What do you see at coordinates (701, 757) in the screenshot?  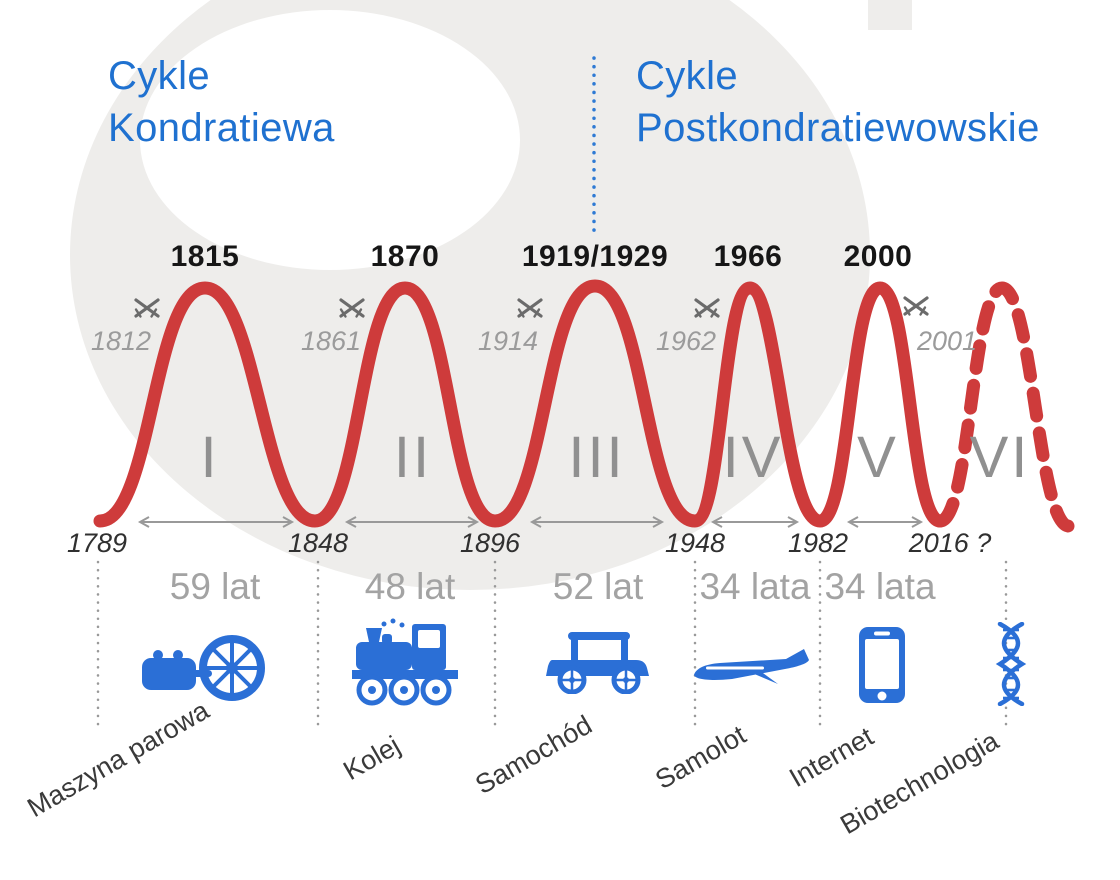 I see `tech-label: Samolot` at bounding box center [701, 757].